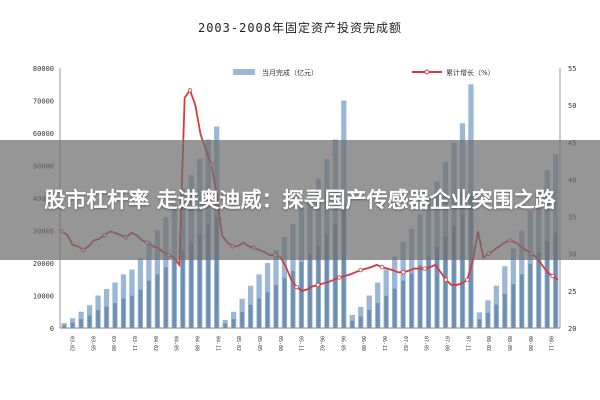 This screenshot has height=400, width=600. What do you see at coordinates (43, 134) in the screenshot?
I see `y-left-tick-label: 60000` at bounding box center [43, 134].